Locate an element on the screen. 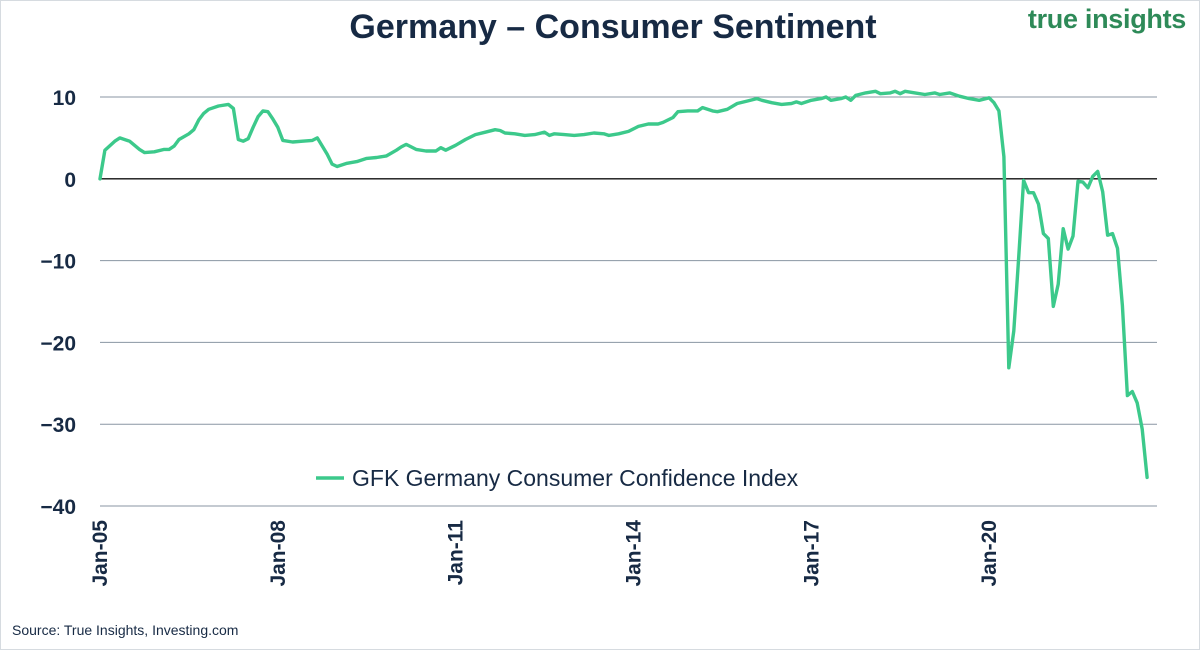  x-tick-label: Jan-14 is located at coordinates (633, 553).